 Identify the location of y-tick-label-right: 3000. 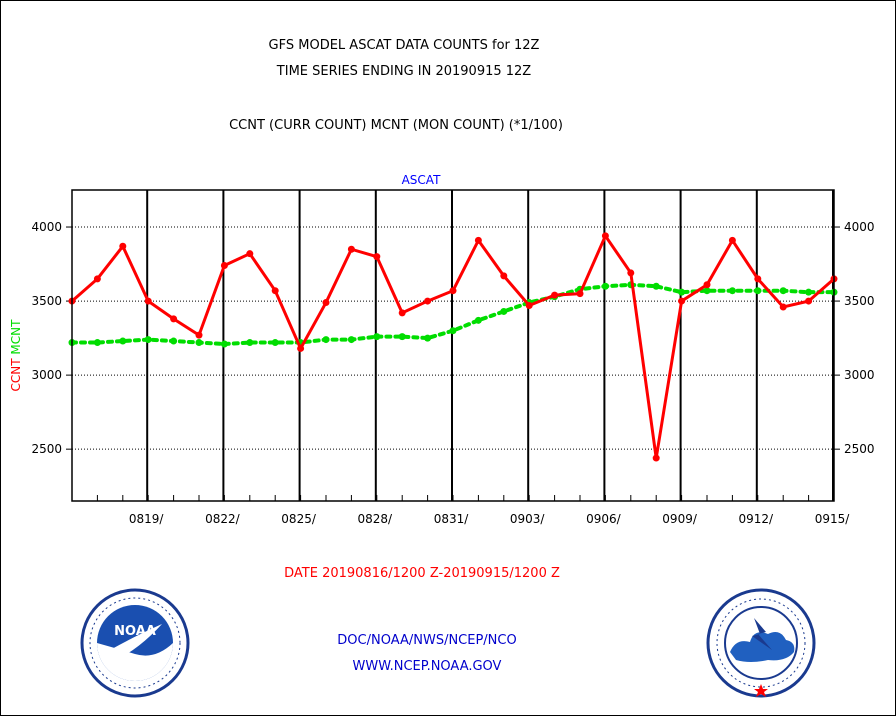
(859, 375).